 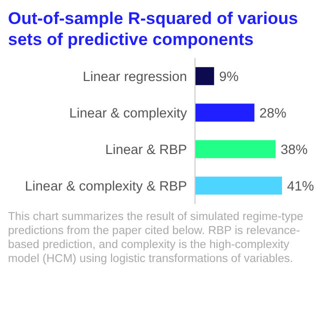 I want to click on y-tick-label: Linear & complexity & RBP, so click(x=105, y=186).